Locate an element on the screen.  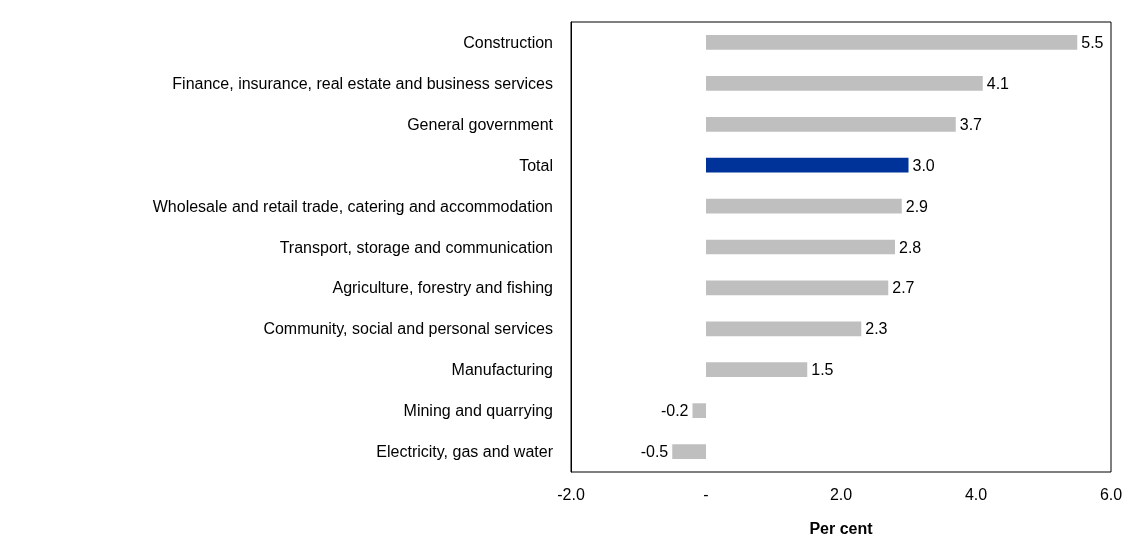
data-label: -0.5 is located at coordinates (654, 452).